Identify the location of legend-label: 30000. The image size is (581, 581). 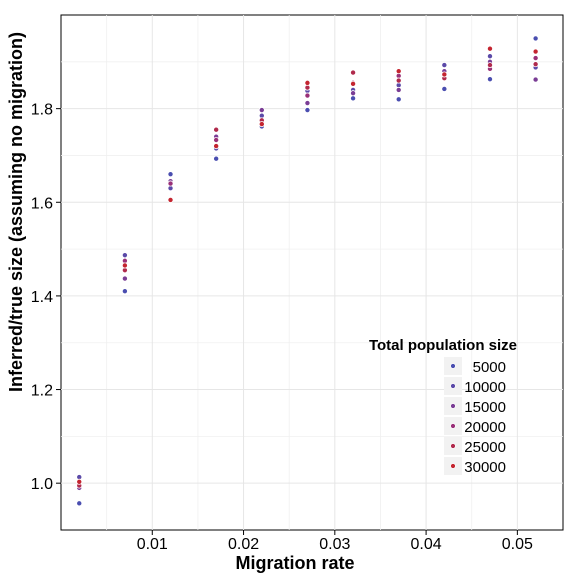
(485, 467).